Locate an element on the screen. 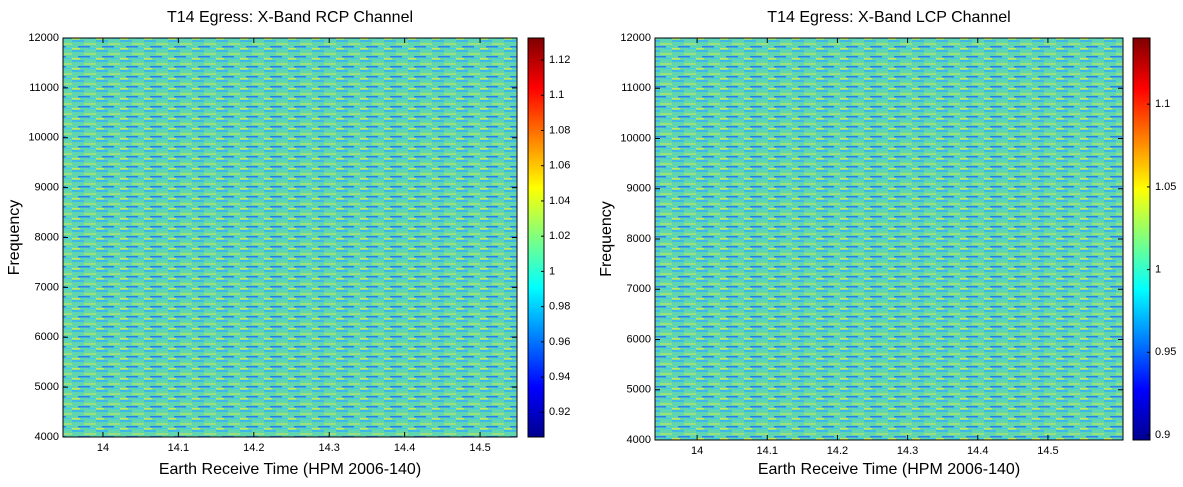 This screenshot has height=487, width=1183. colorbar-tick-label: 0.95 is located at coordinates (1165, 352).